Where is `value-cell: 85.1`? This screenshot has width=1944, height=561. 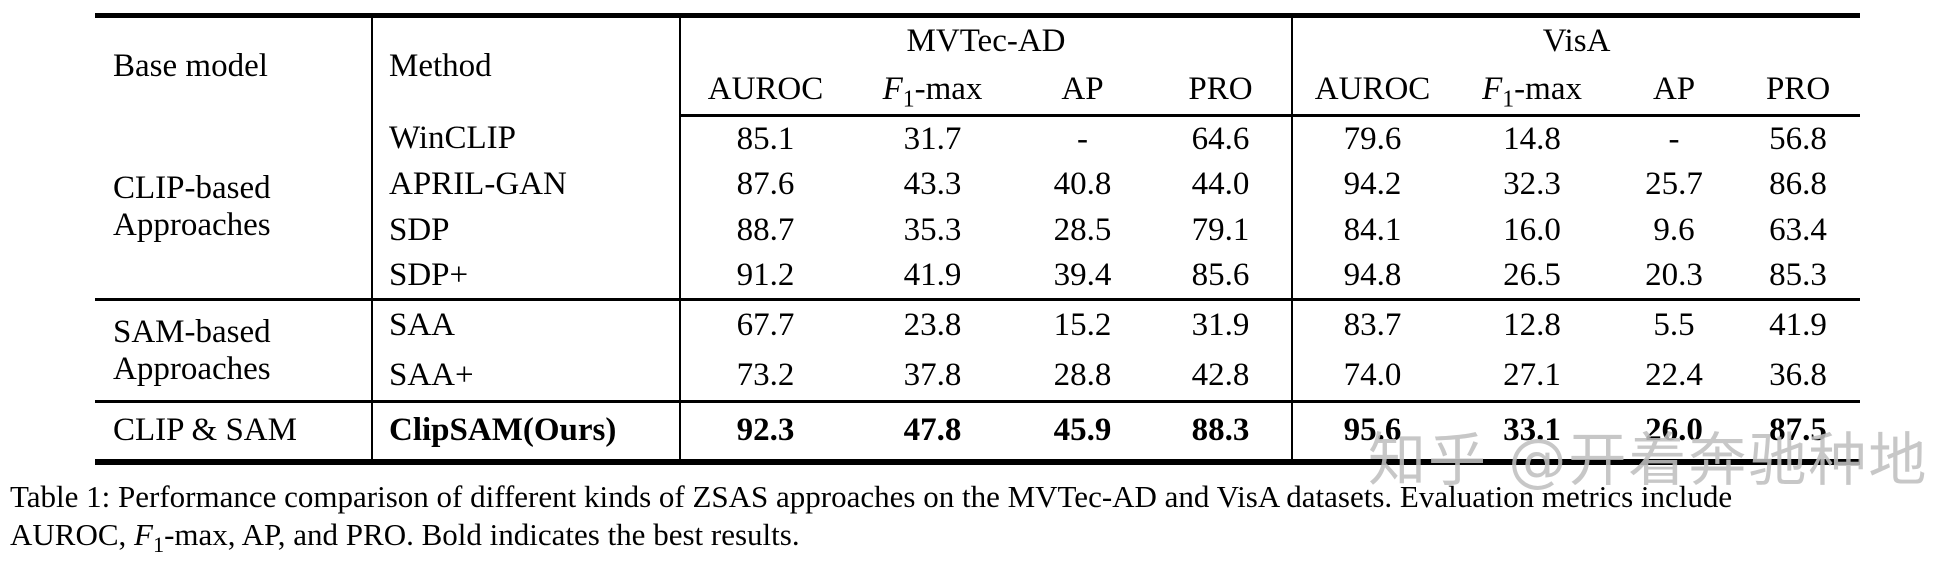 value-cell: 85.1 is located at coordinates (764, 138).